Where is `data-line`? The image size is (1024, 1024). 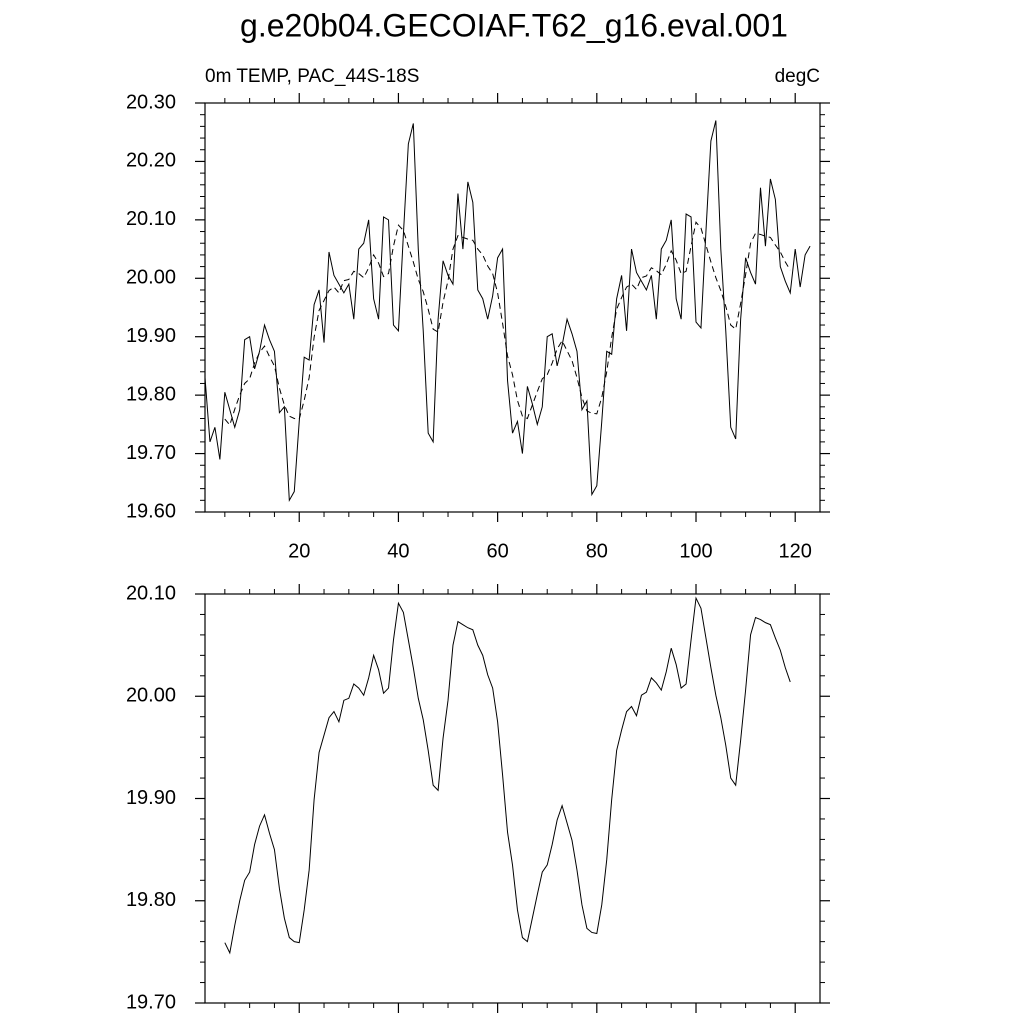 data-line is located at coordinates (507, 323).